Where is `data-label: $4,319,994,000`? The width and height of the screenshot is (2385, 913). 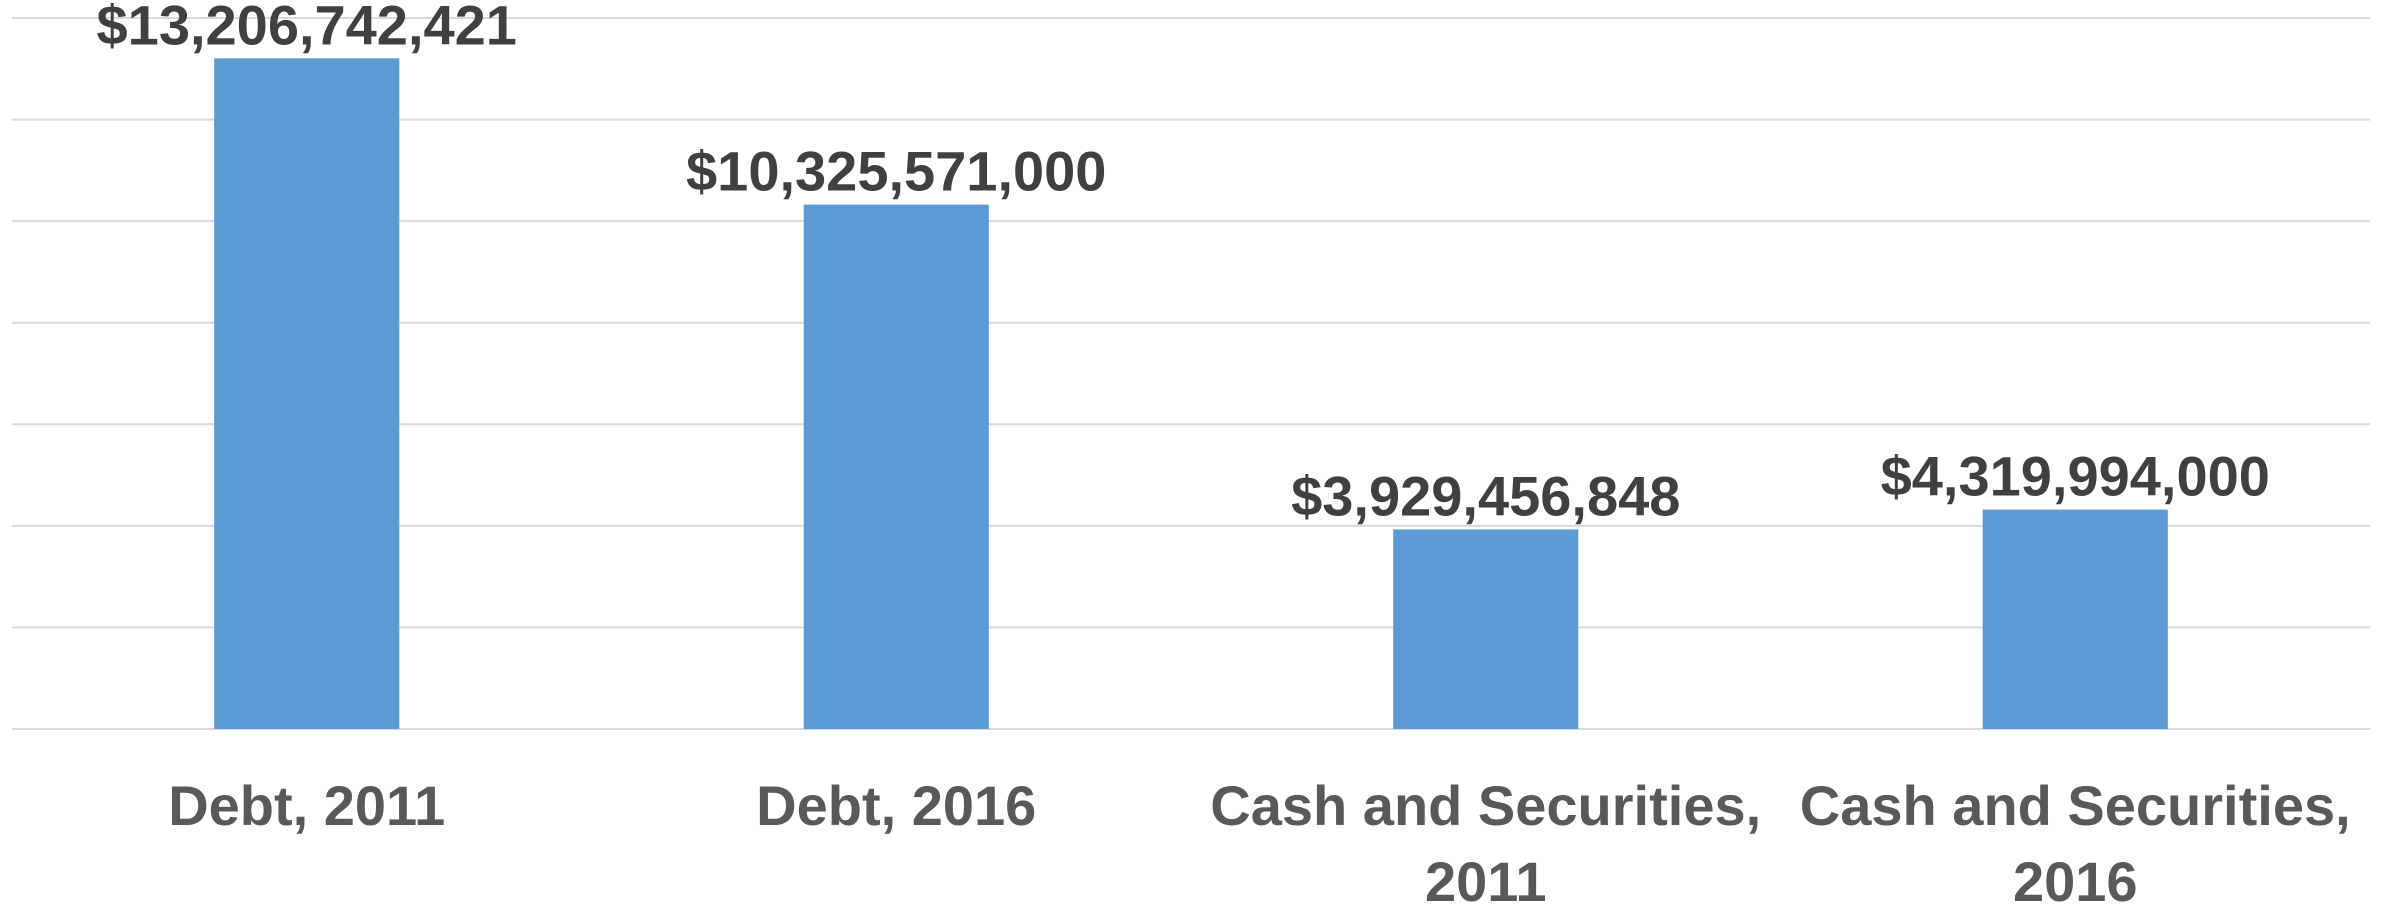
data-label: $4,319,994,000 is located at coordinates (2075, 476).